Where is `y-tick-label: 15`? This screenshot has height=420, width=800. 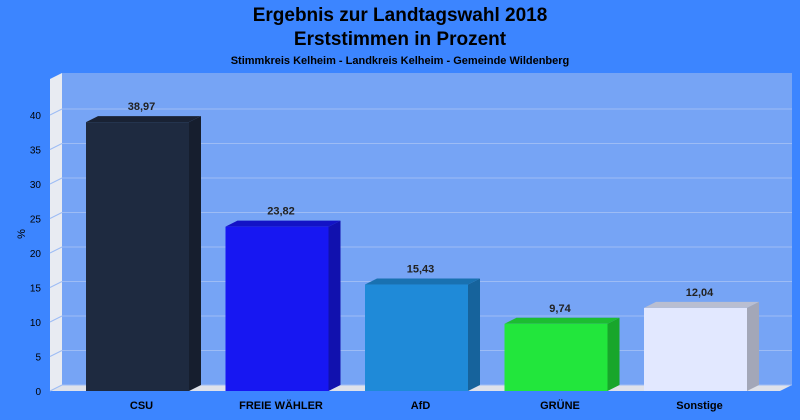 y-tick-label: 15 is located at coordinates (36, 289).